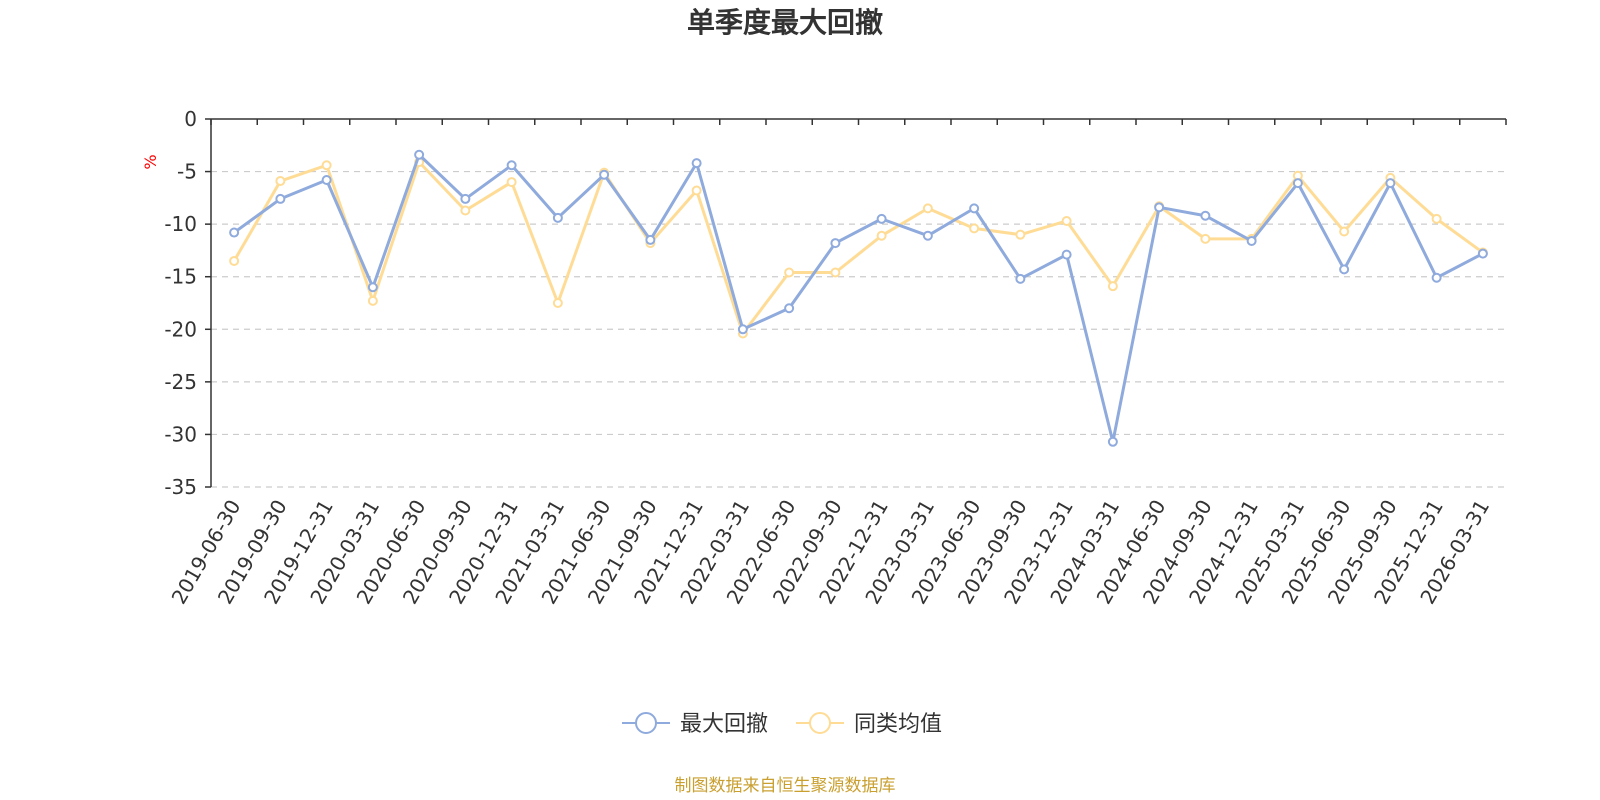 The image size is (1600, 800). I want to click on y-tick-label: -5, so click(187, 172).